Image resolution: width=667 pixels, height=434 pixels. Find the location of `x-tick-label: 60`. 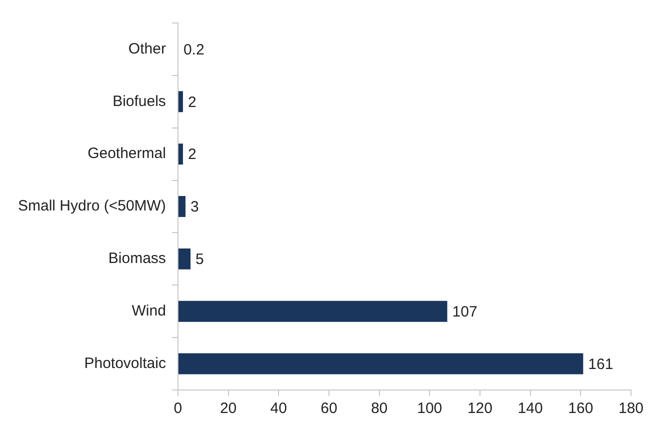

x-tick-label: 60 is located at coordinates (329, 409).